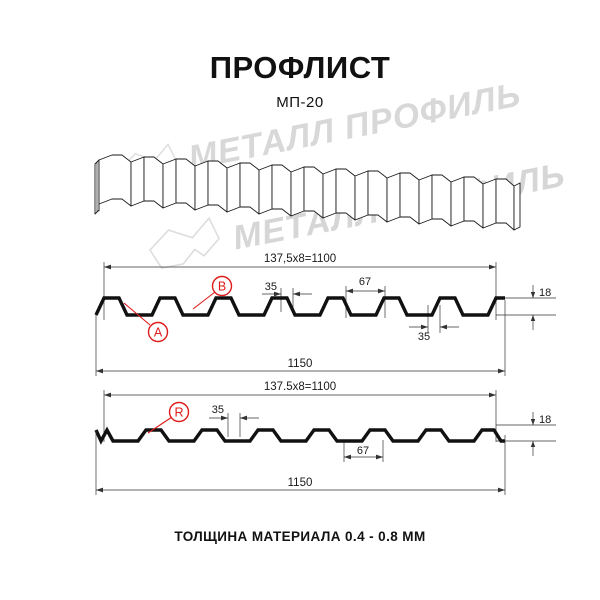  What do you see at coordinates (300, 387) in the screenshot?
I see `dimension-label-top-lower: 137.5x8=1100` at bounding box center [300, 387].